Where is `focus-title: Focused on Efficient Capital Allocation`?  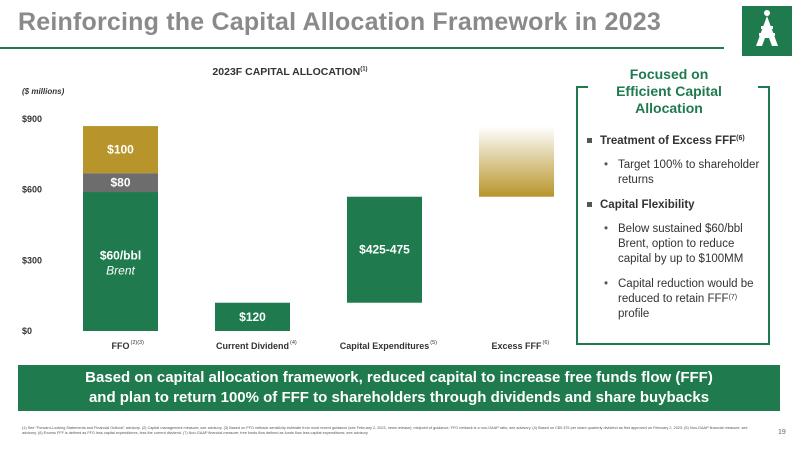
focus-title: Focused on Efficient Capital Allocation is located at coordinates (669, 91).